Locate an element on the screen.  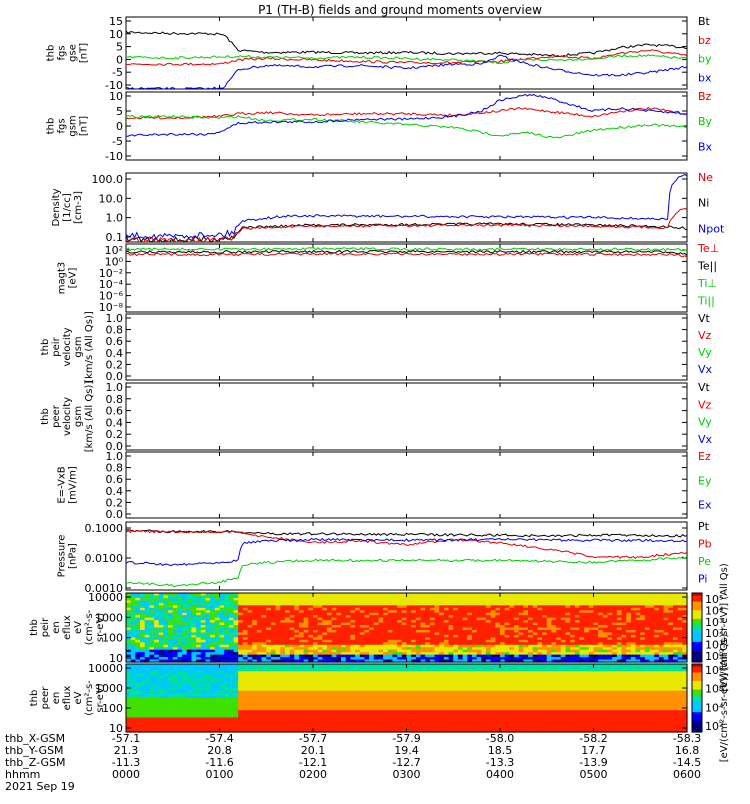
legend-by: By is located at coordinates (705, 121).